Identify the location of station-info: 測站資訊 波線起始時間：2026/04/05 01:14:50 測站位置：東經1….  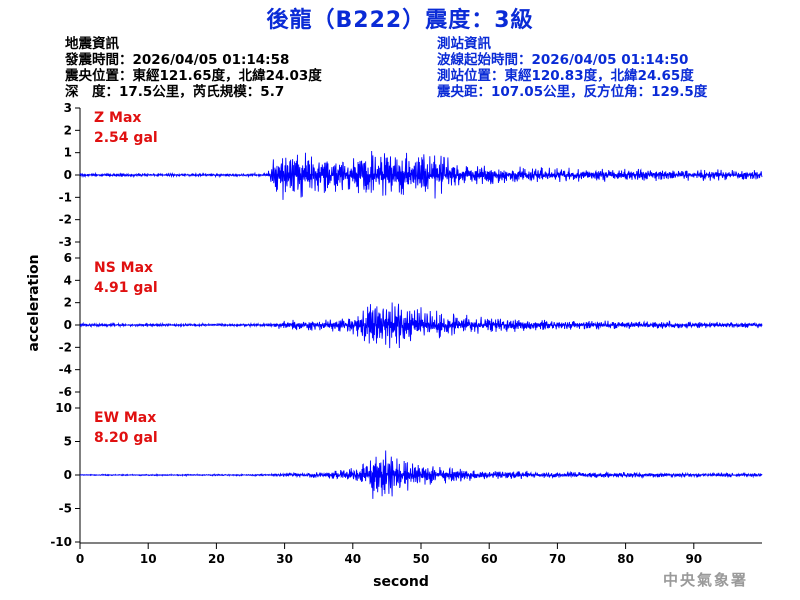
(572, 68).